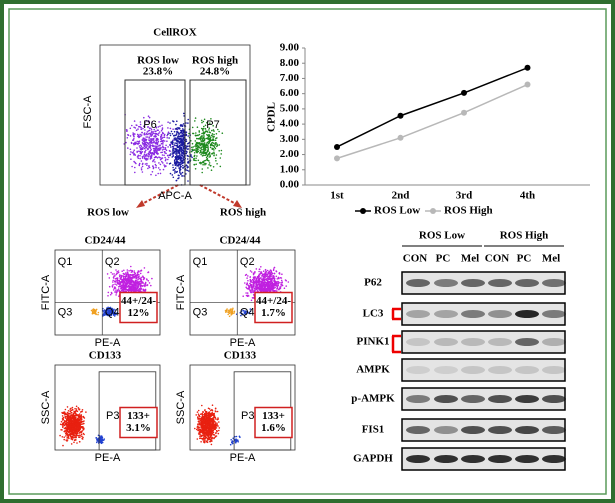  Describe the element at coordinates (524, 259) in the screenshot. I see `lane-label: PC` at that location.